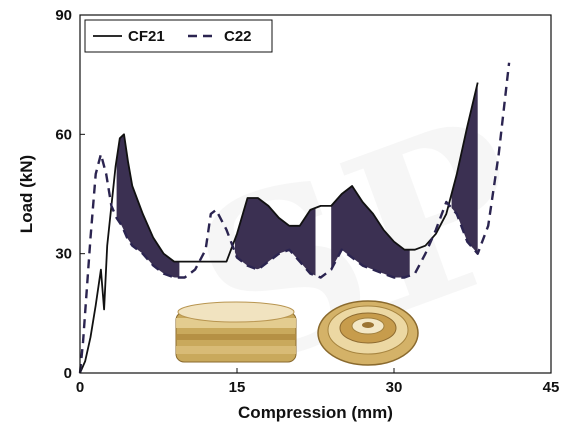 The image size is (566, 427). Describe the element at coordinates (26, 194) in the screenshot. I see `y-axis-title: Load (kN)` at that location.